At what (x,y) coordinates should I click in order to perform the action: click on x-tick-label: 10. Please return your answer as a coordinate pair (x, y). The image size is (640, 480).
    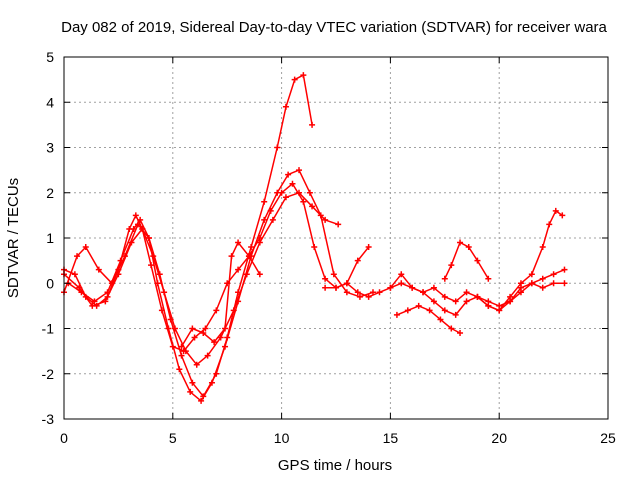
    Looking at the image, I should click on (282, 438).